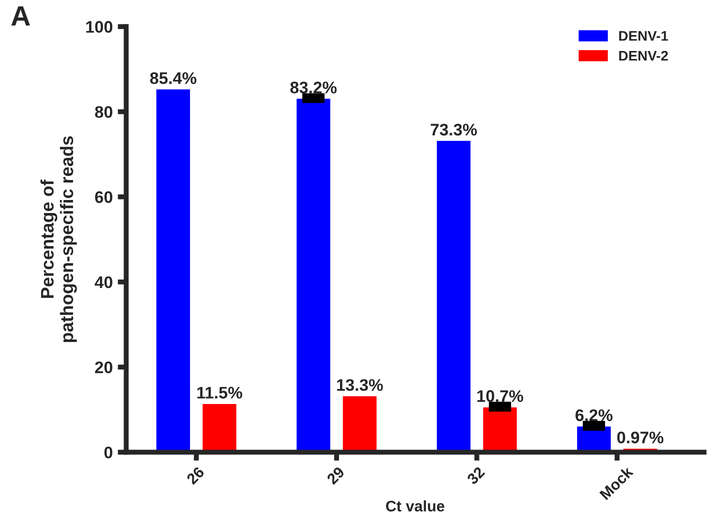 Image resolution: width=709 pixels, height=532 pixels. What do you see at coordinates (58, 239) in the screenshot?
I see `y-axis-title: Percentage of pathogen-specific reads` at bounding box center [58, 239].